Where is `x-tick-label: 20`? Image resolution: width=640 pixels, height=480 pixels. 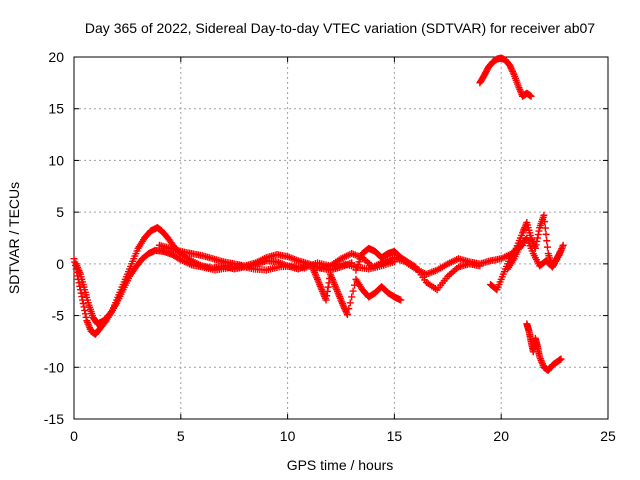
x-tick-label: 20 is located at coordinates (501, 436).